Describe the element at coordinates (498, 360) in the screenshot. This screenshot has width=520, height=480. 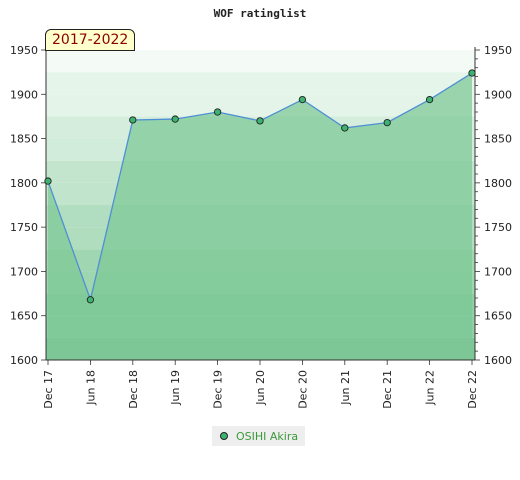
I see `y-tick-label-right: 1600` at that location.